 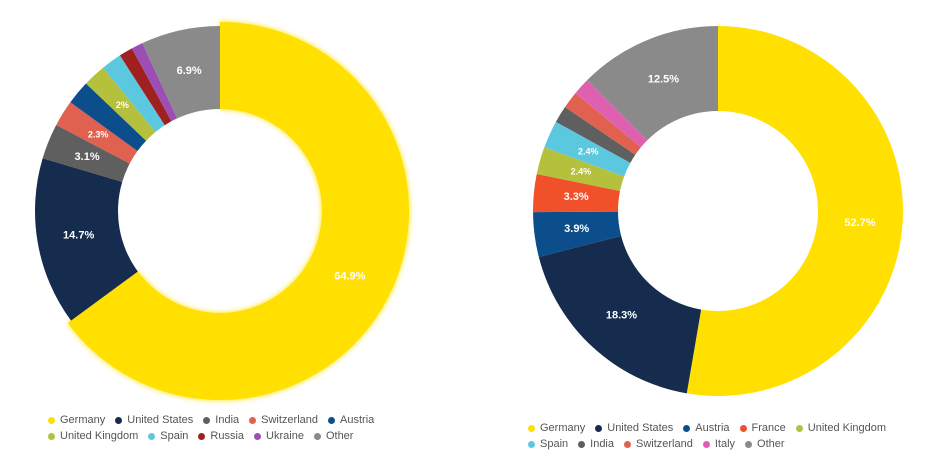 What do you see at coordinates (87, 157) in the screenshot?
I see `data-label: 3.1%` at bounding box center [87, 157].